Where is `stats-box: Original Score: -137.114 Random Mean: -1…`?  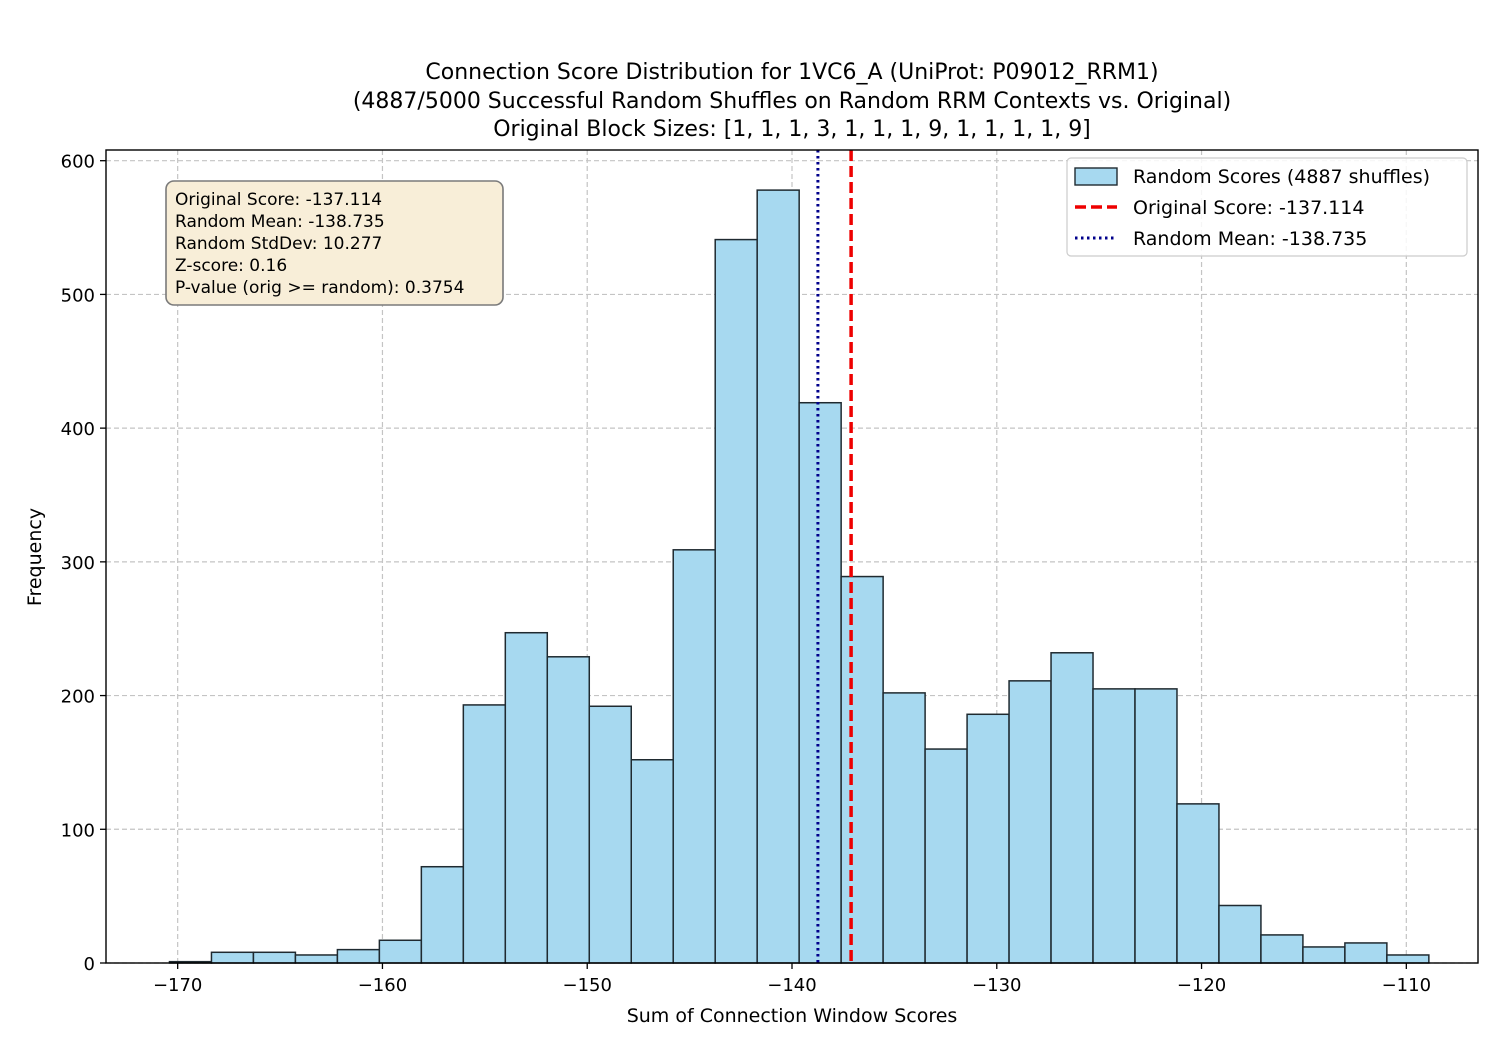 stats-box: Original Score: -137.114 Random Mean: -1… is located at coordinates (334, 243).